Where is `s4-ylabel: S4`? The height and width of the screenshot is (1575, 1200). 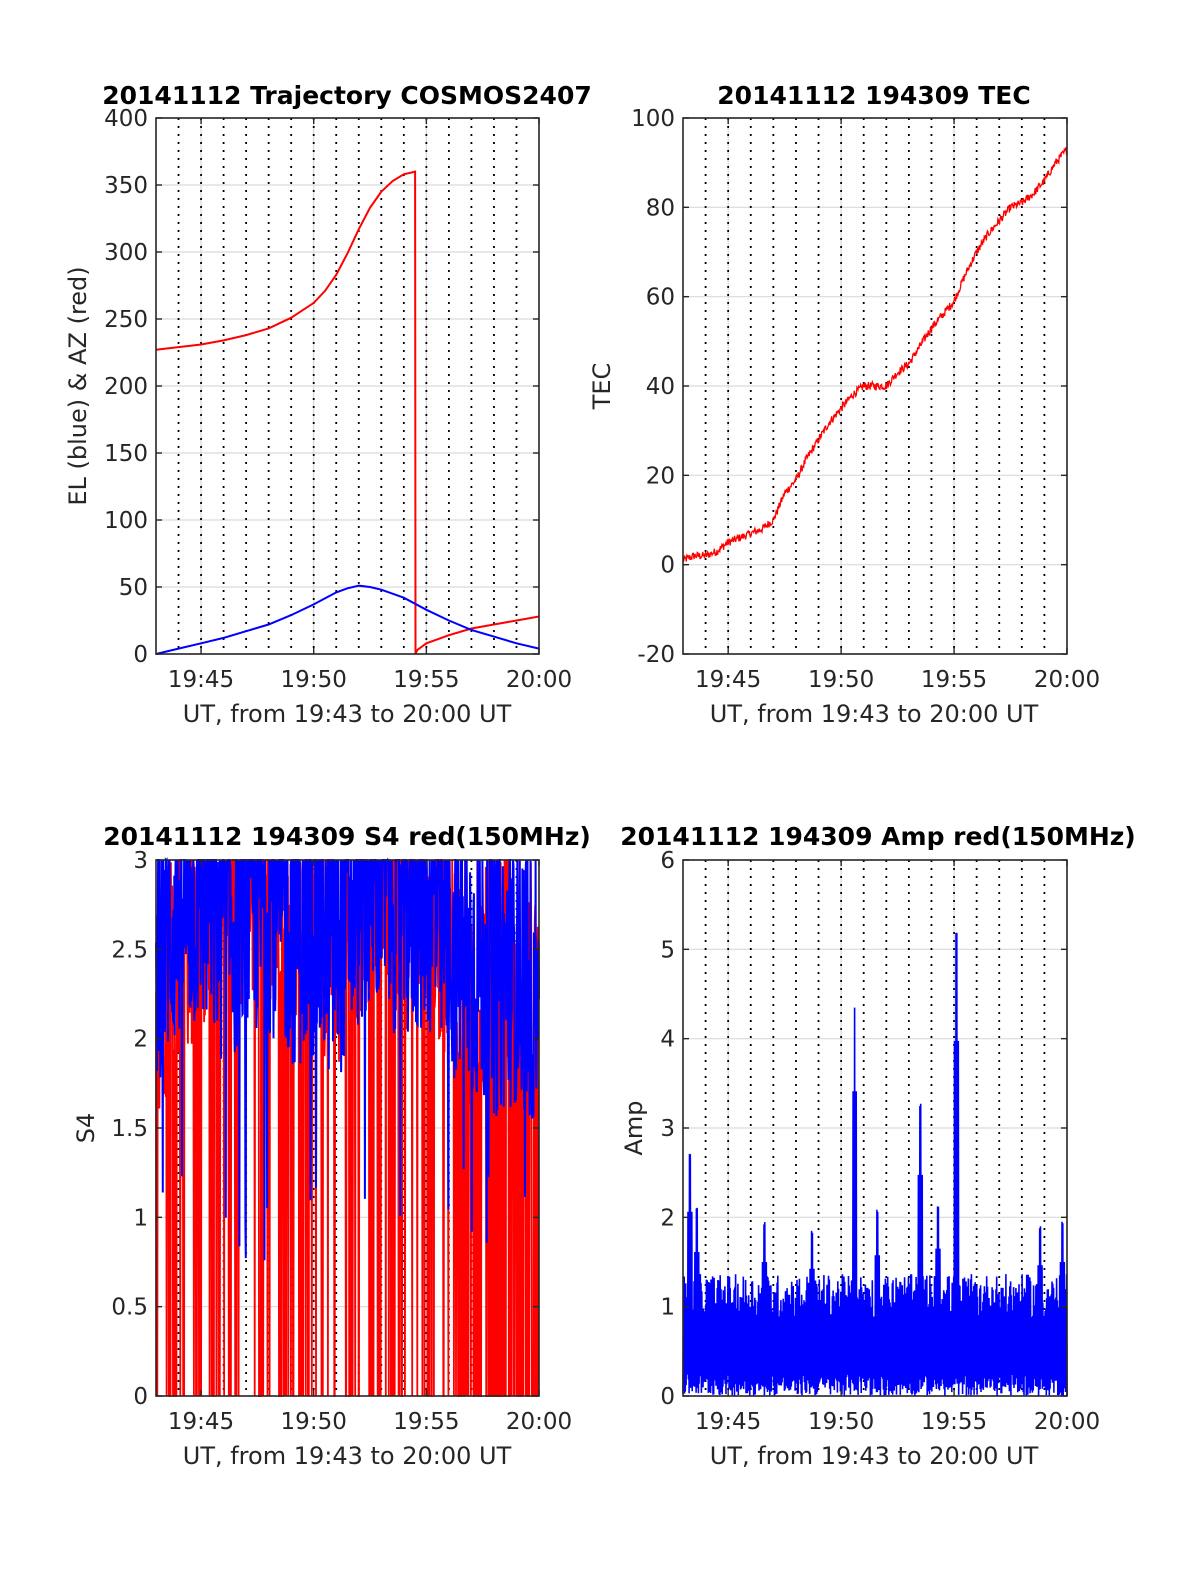 s4-ylabel: S4 is located at coordinates (86, 1128).